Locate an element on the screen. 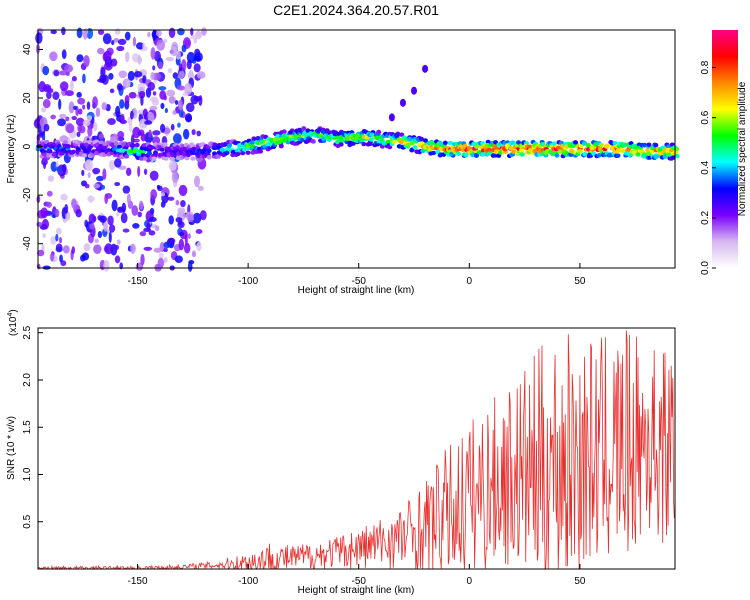 This screenshot has height=600, width=750. colorbar-ticks: 0.0 0.2 0.4 0.6 0.8 is located at coordinates (708, 167).